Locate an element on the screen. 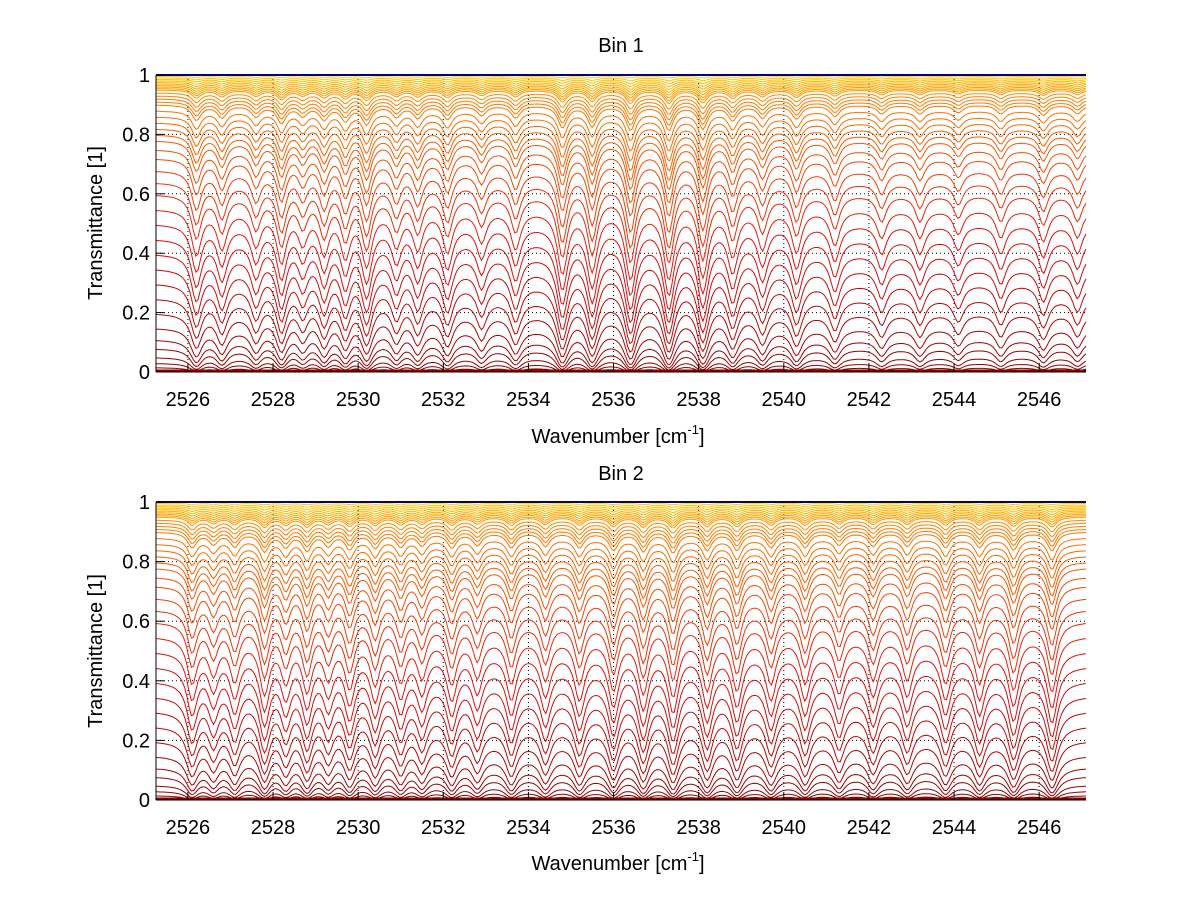 This screenshot has height=901, width=1200. y-tick-label: 1 is located at coordinates (144, 503).